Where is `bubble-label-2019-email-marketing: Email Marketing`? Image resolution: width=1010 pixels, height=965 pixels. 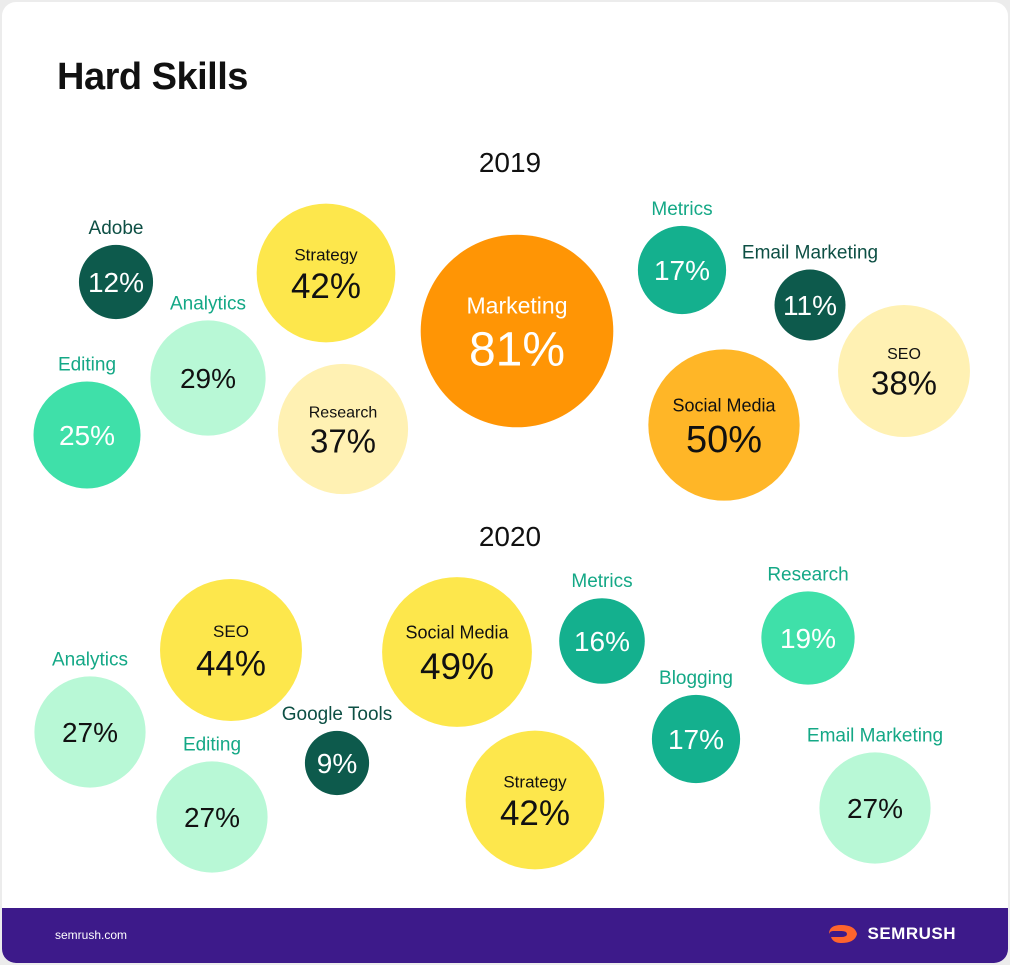
bubble-label-2019-email-marketing: Email Marketing is located at coordinates (810, 253).